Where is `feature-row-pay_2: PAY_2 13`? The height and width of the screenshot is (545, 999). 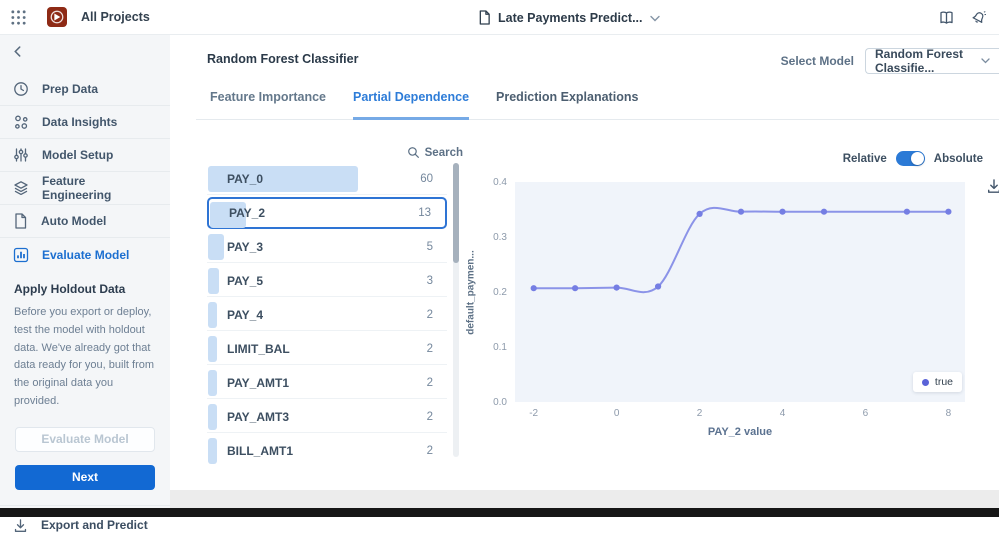
feature-row-pay_2: PAY_2 13 is located at coordinates (327, 213).